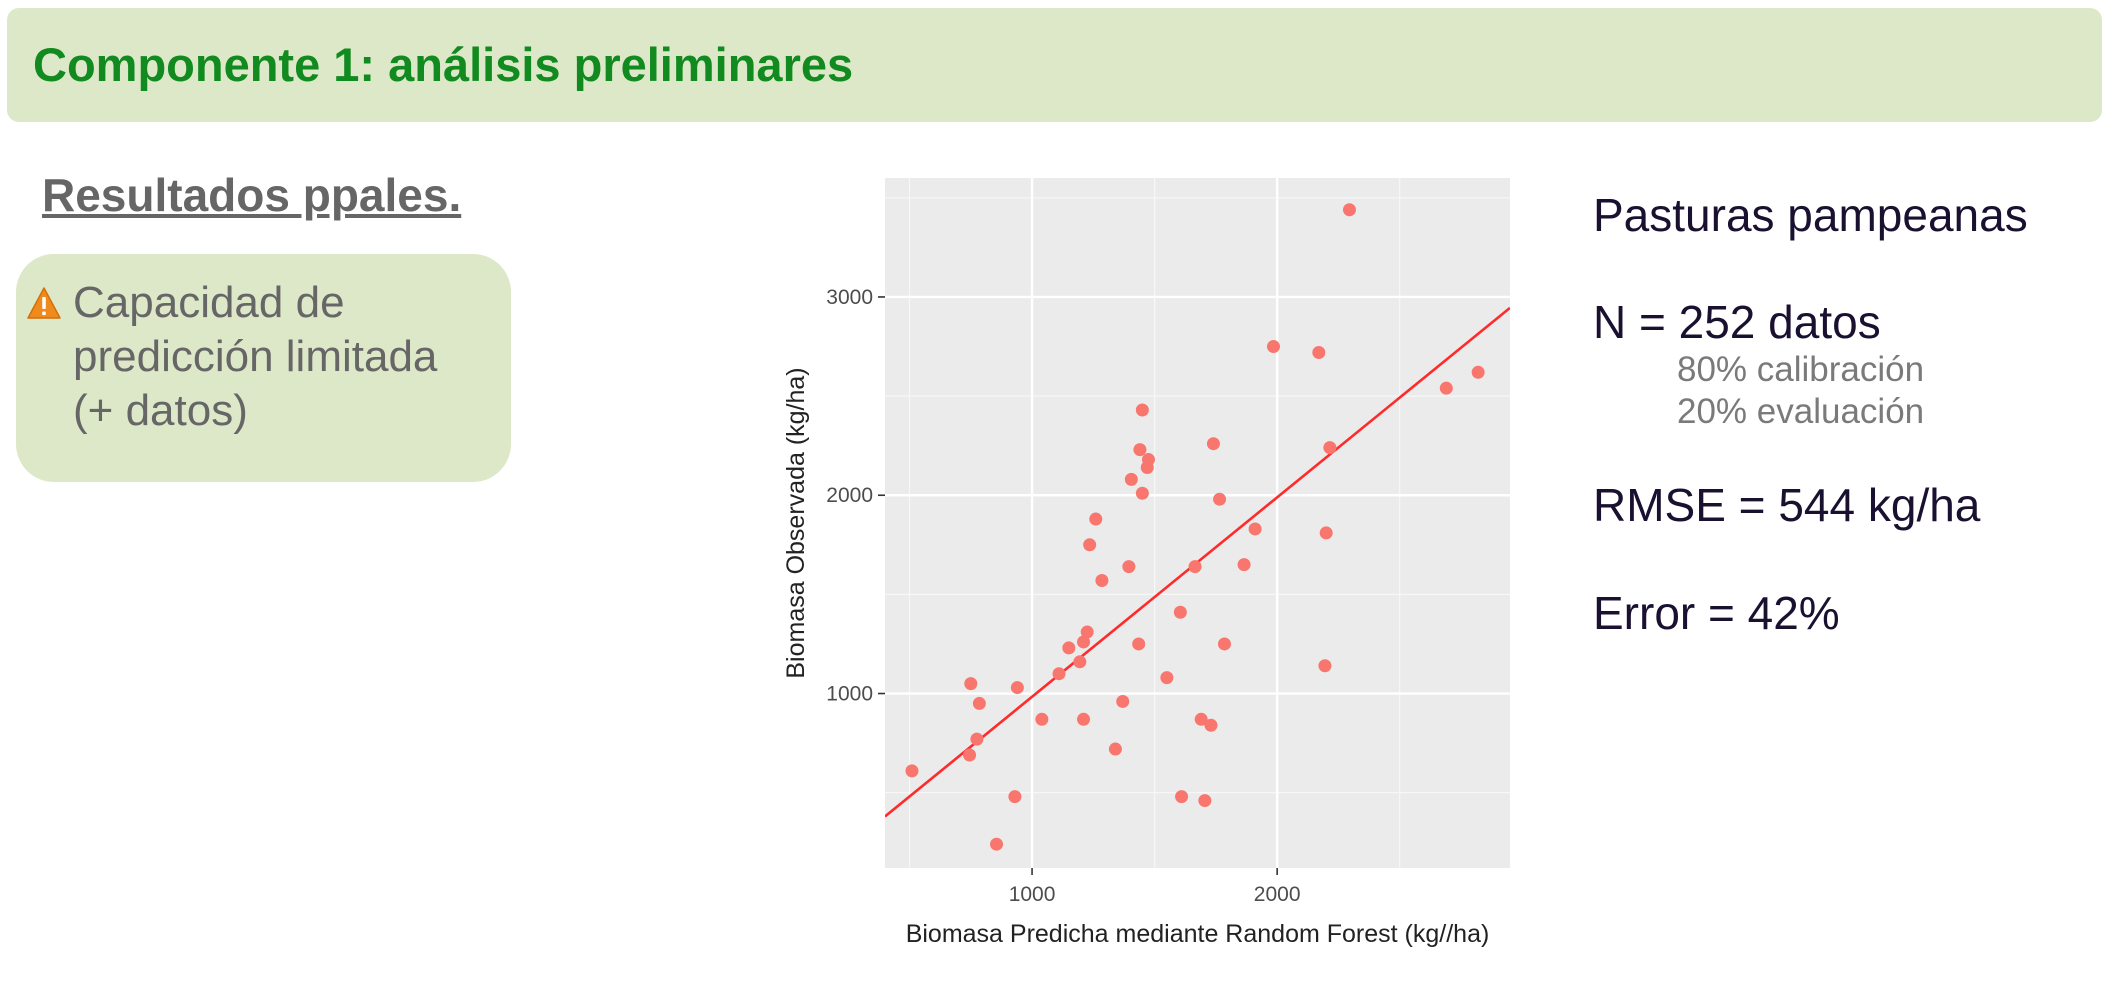 The width and height of the screenshot is (2116, 982). I want to click on evaluation-split: 20% evaluación, so click(1801, 411).